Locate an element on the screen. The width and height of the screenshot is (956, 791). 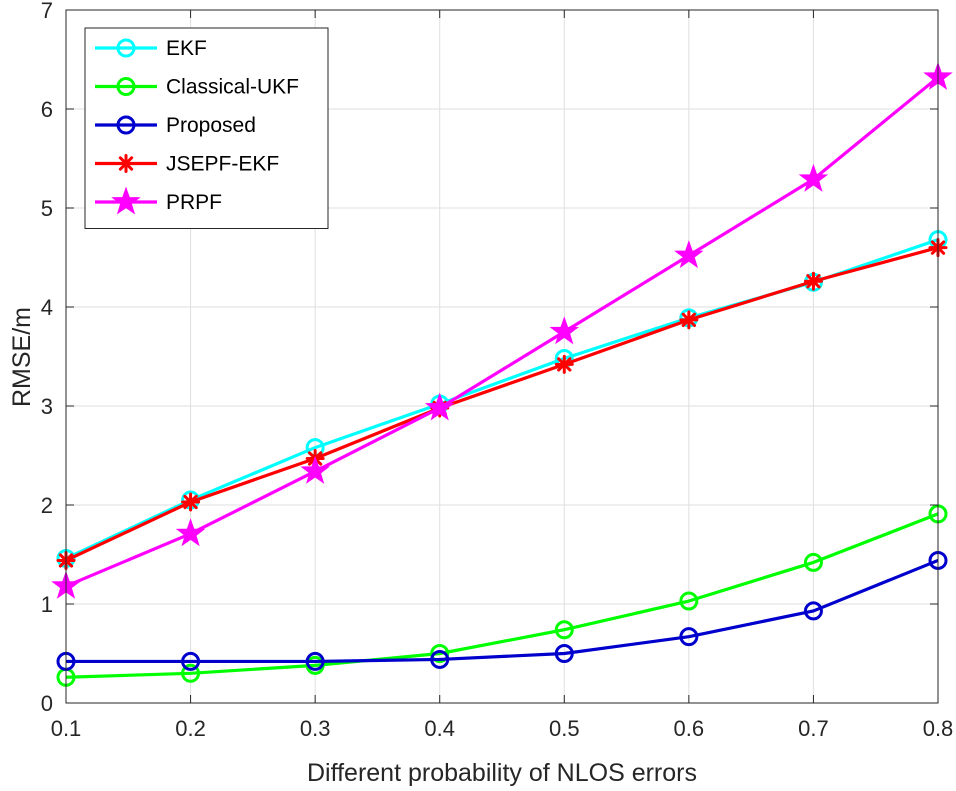
x-axis-label: Different probability of NLOS errors is located at coordinates (502, 773).